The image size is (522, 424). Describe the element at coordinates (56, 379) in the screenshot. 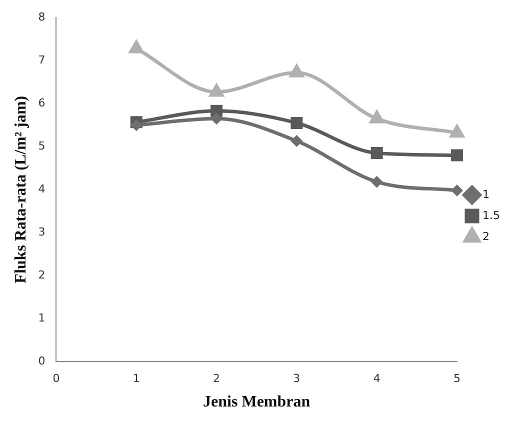

I see `x-tick-label: 0` at that location.